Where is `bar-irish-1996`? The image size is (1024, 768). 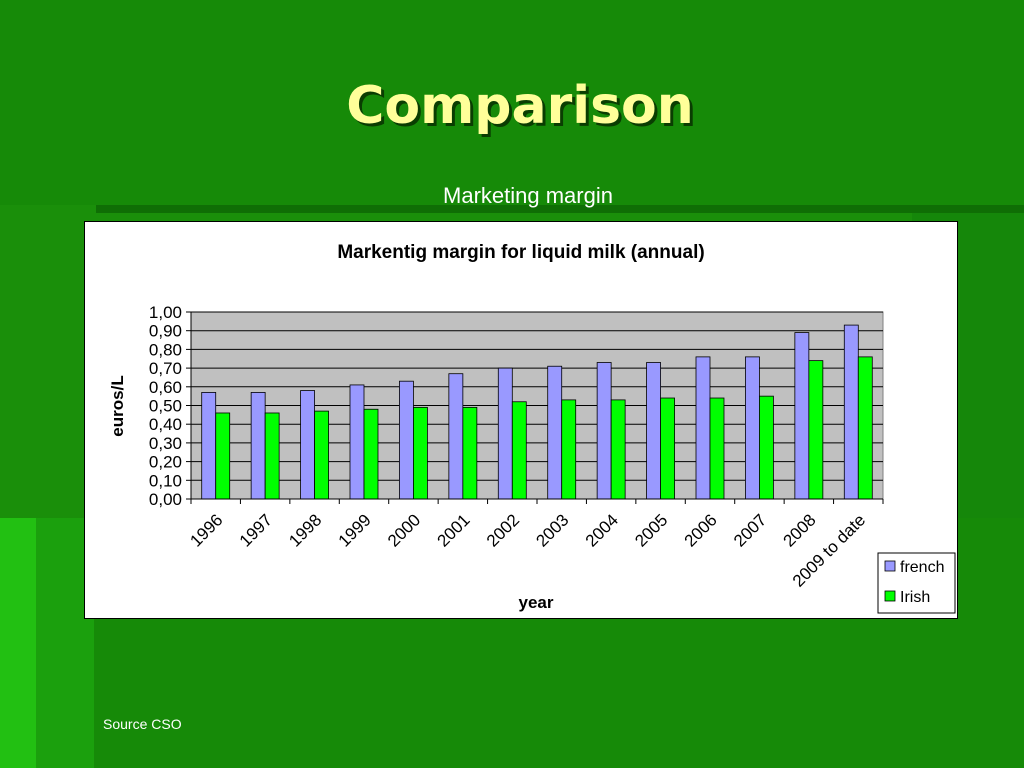 bar-irish-1996 is located at coordinates (223, 456).